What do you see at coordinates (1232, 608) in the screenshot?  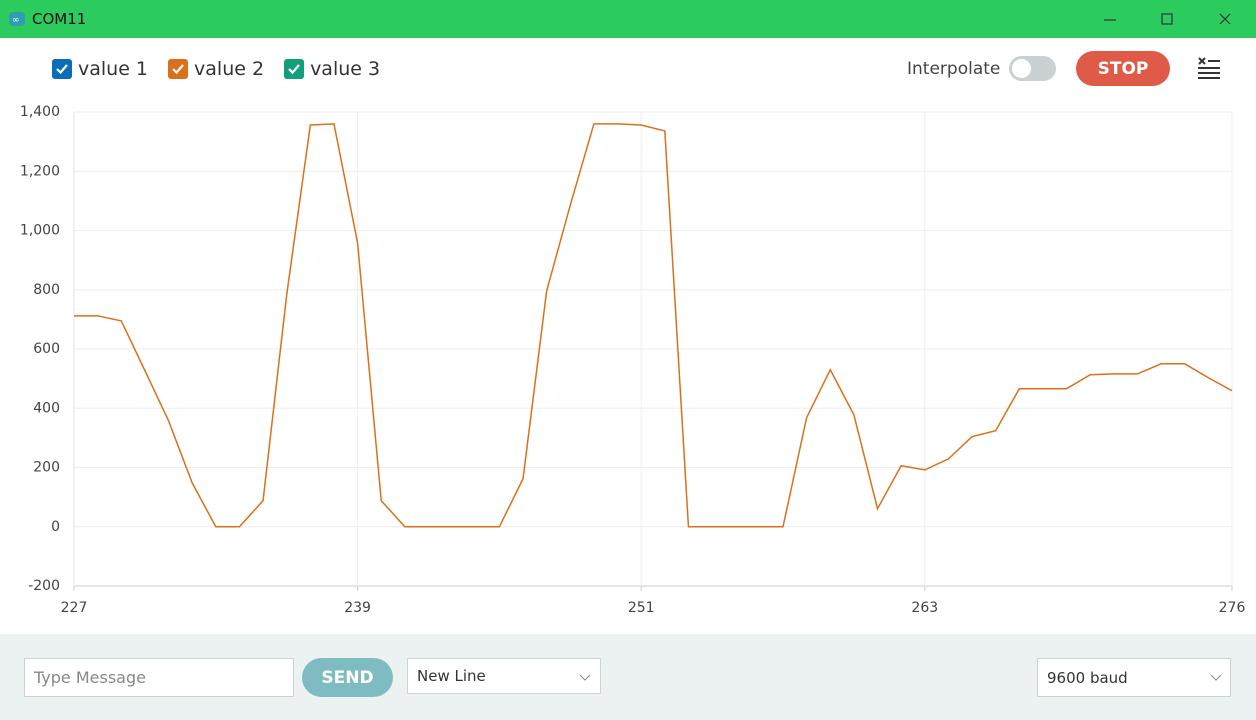 I see `x-tick-label: 276` at bounding box center [1232, 608].